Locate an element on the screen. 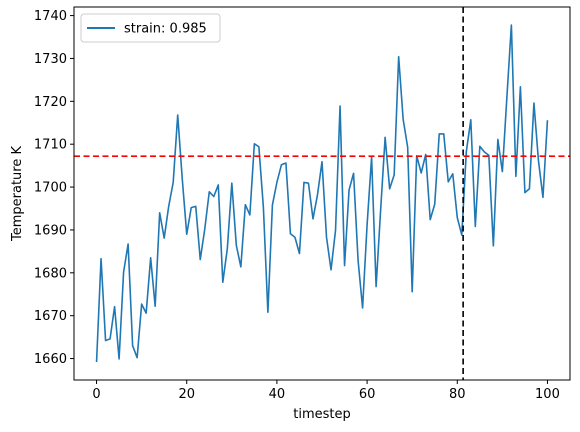 The height and width of the screenshot is (432, 580). y-tick-label: 1720 is located at coordinates (50, 102).